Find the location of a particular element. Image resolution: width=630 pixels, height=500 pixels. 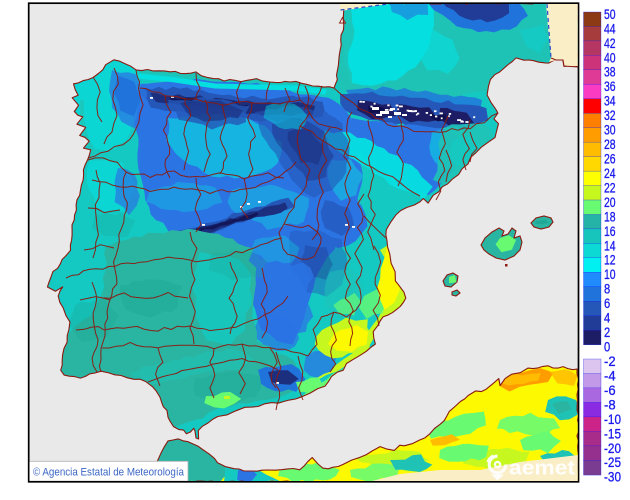

svg-text: 38 is located at coordinates (610, 72).